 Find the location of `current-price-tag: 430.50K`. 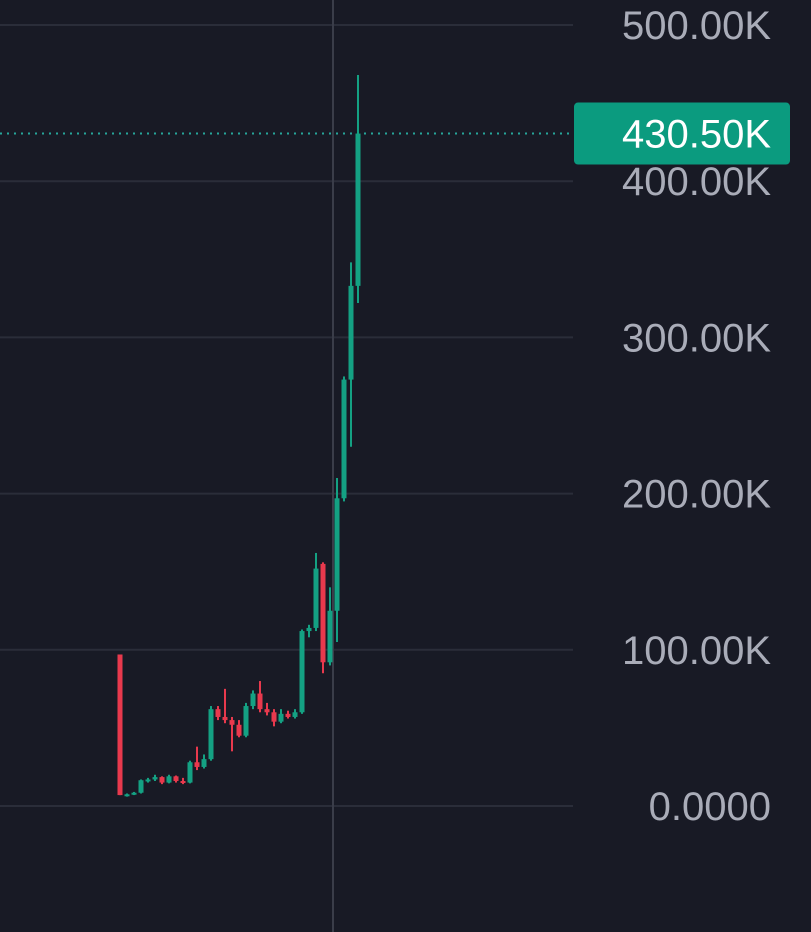

current-price-tag: 430.50K is located at coordinates (682, 134).